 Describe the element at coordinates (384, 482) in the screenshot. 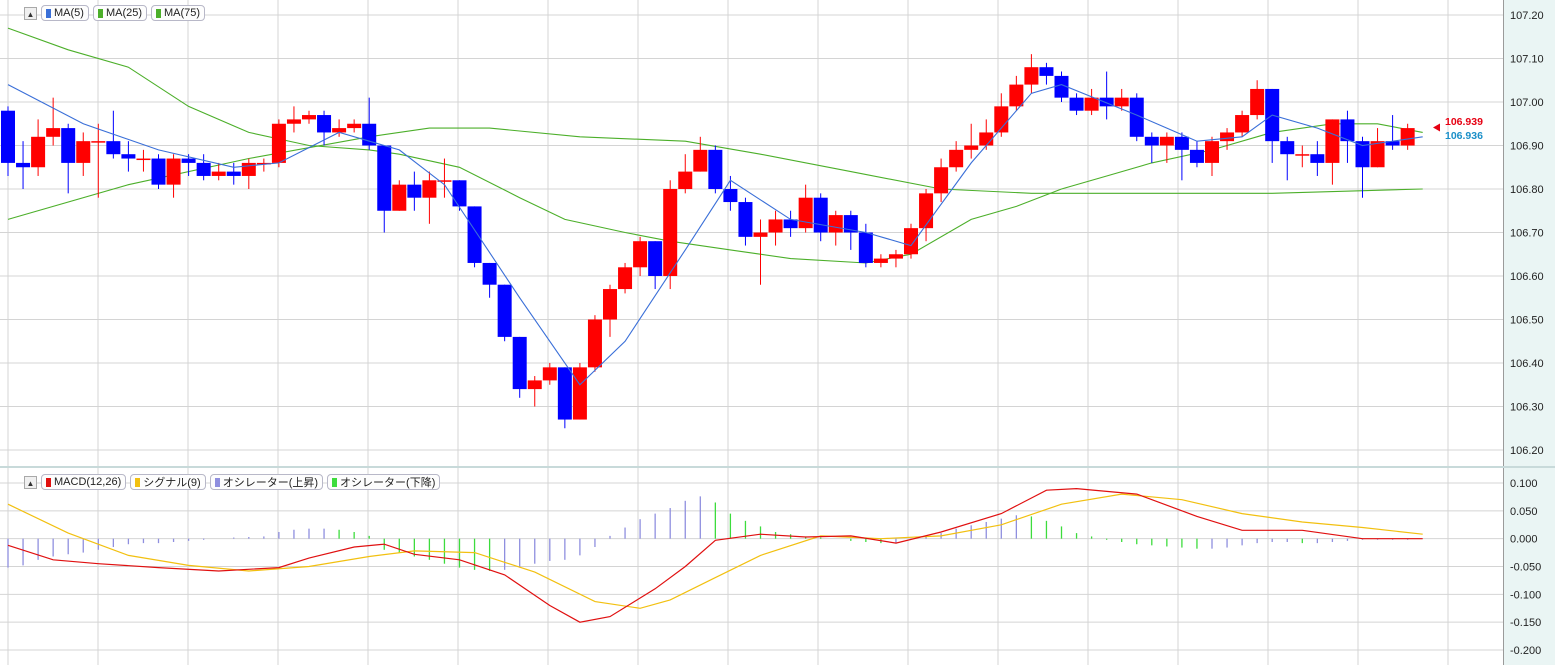

I see `legend-oscillator-down: オシレーター(下降)` at that location.